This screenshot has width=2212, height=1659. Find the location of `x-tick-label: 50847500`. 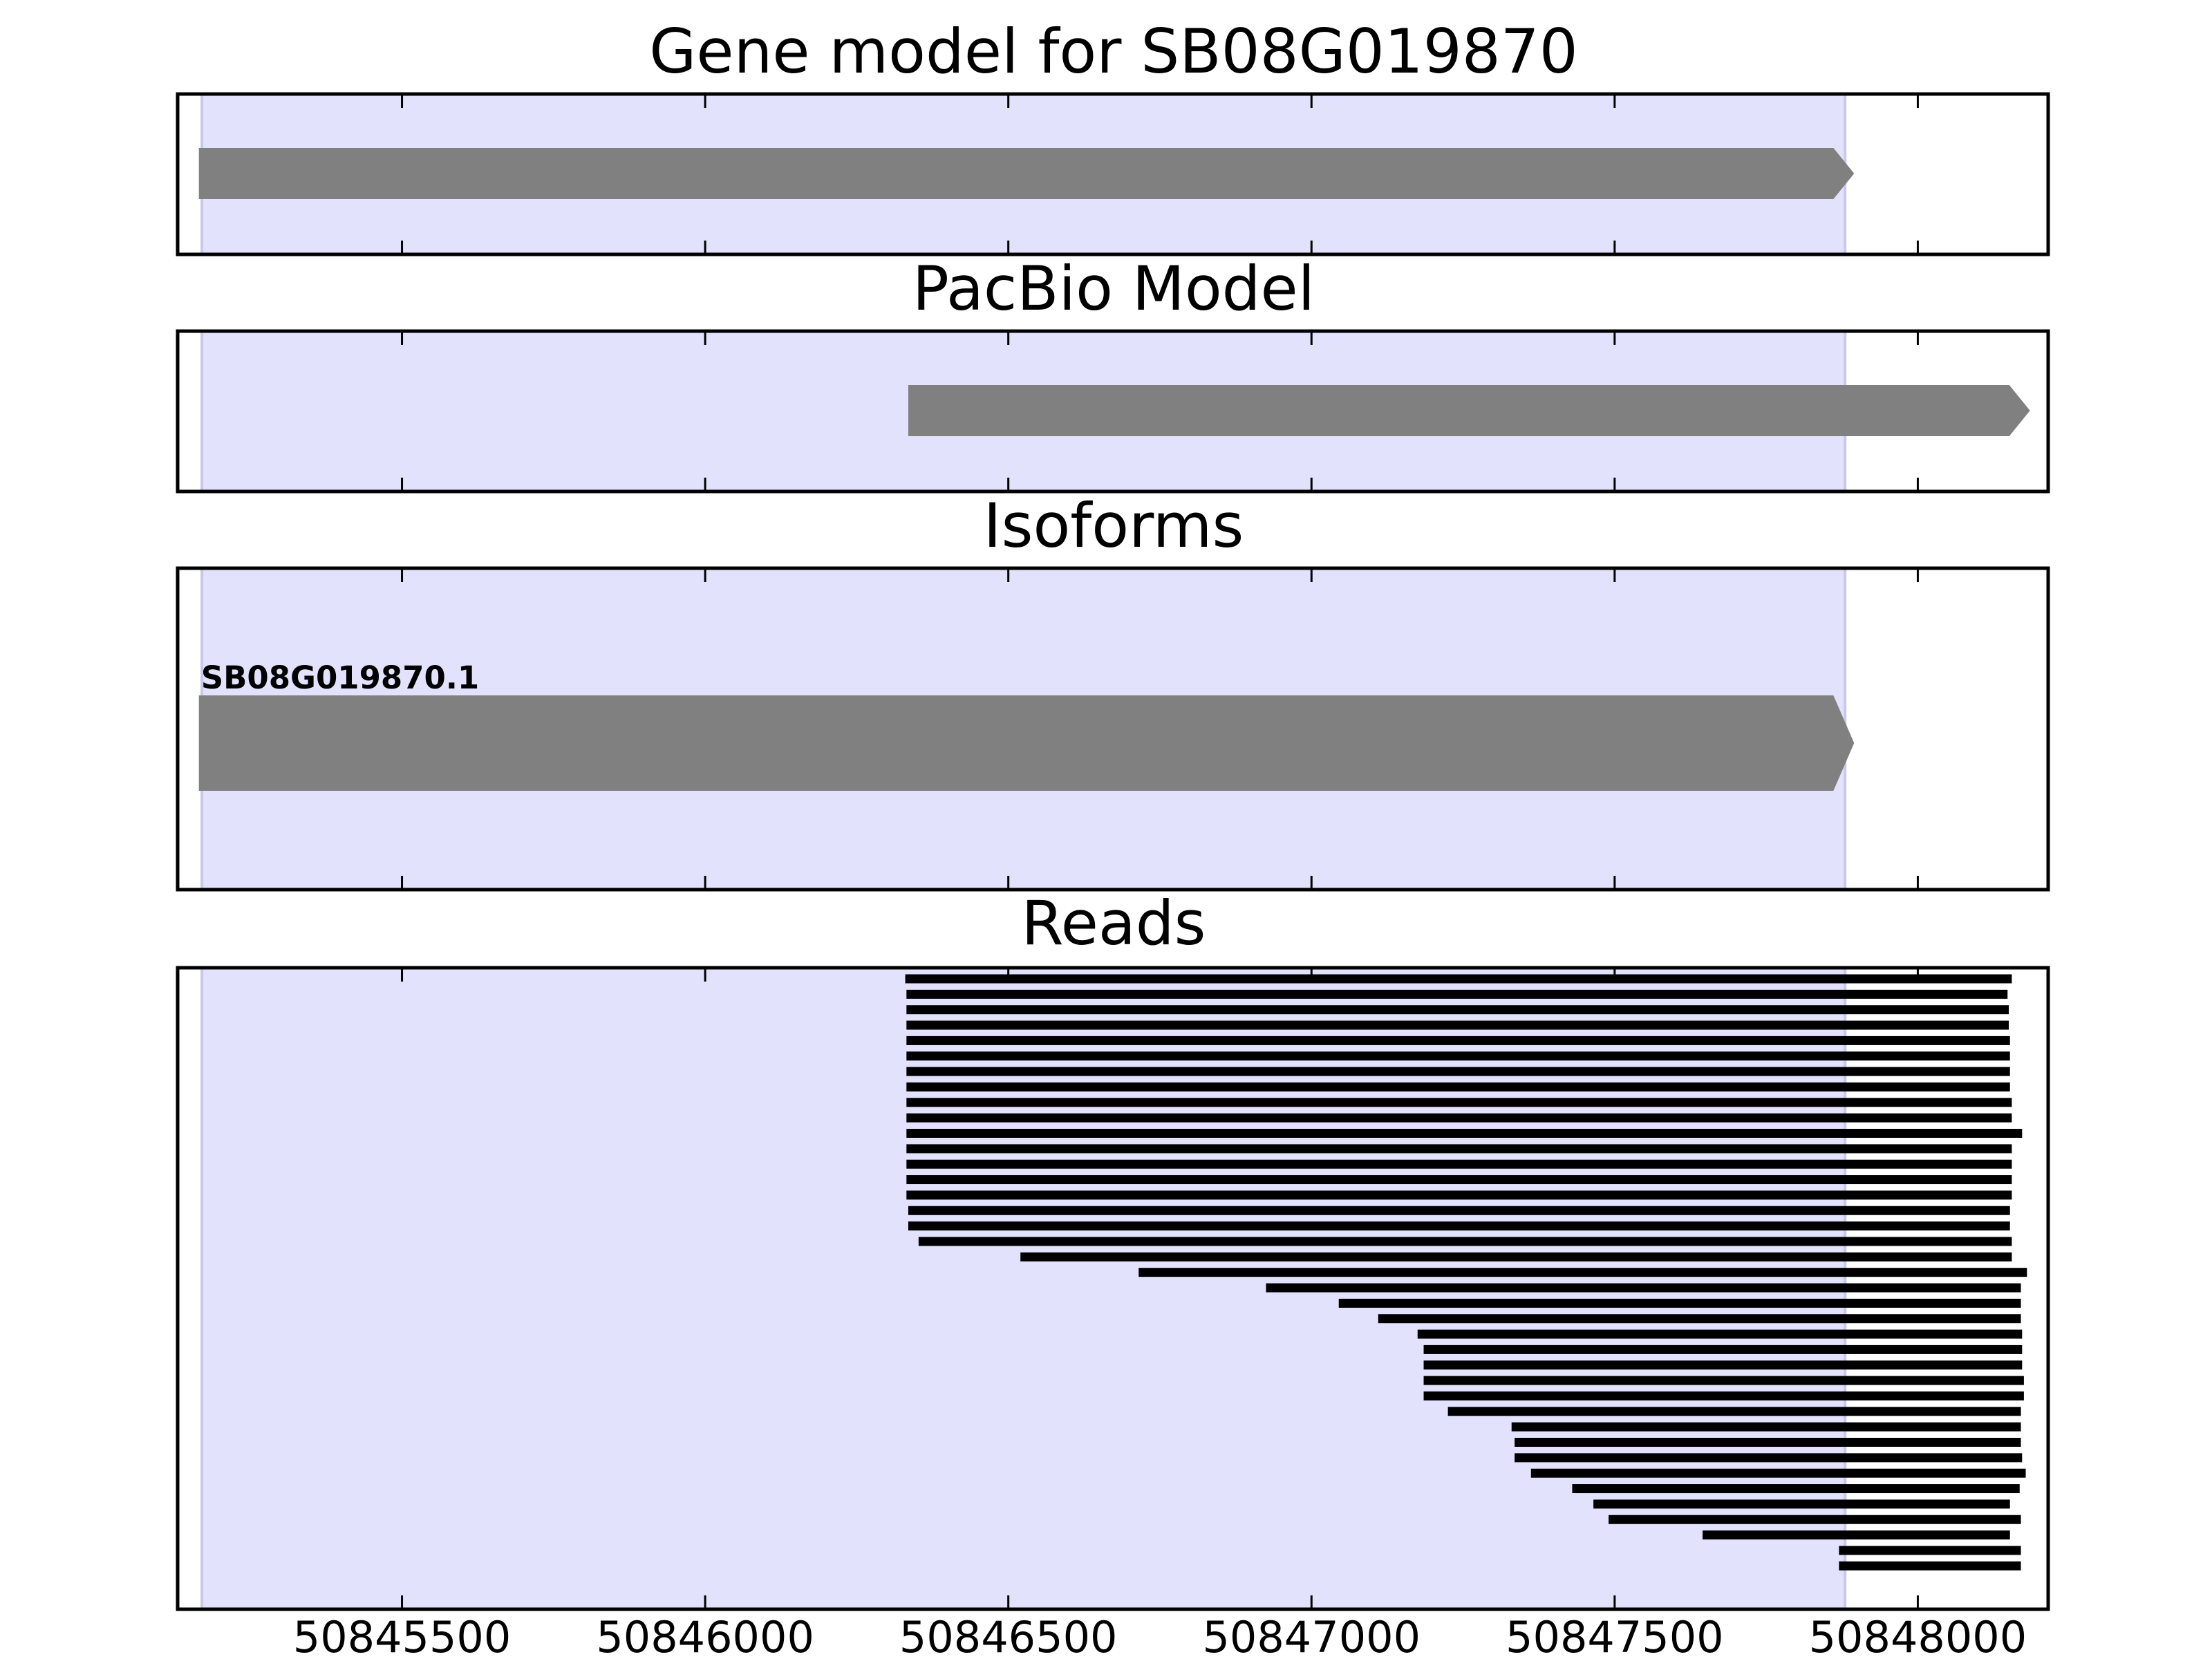

x-tick-label: 50847500 is located at coordinates (1615, 1635).